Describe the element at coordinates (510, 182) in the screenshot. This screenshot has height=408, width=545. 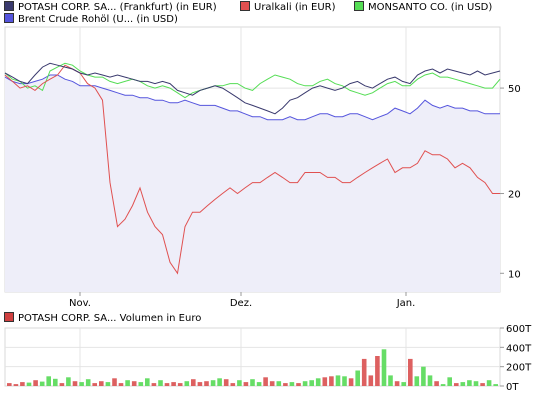
I see `price-y-axis: 50 20 10` at that location.